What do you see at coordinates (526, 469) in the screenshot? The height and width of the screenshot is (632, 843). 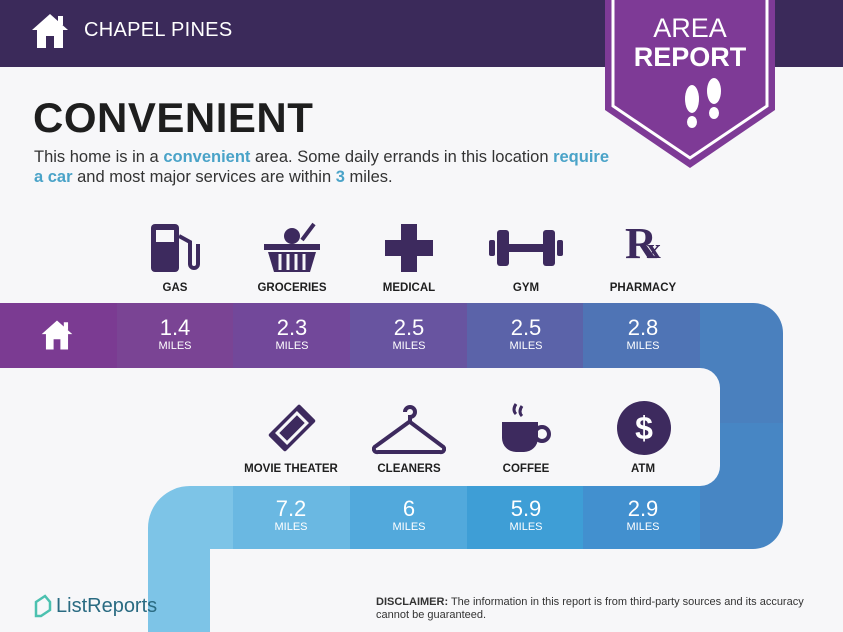 I see `place-label: COFFEE` at bounding box center [526, 469].